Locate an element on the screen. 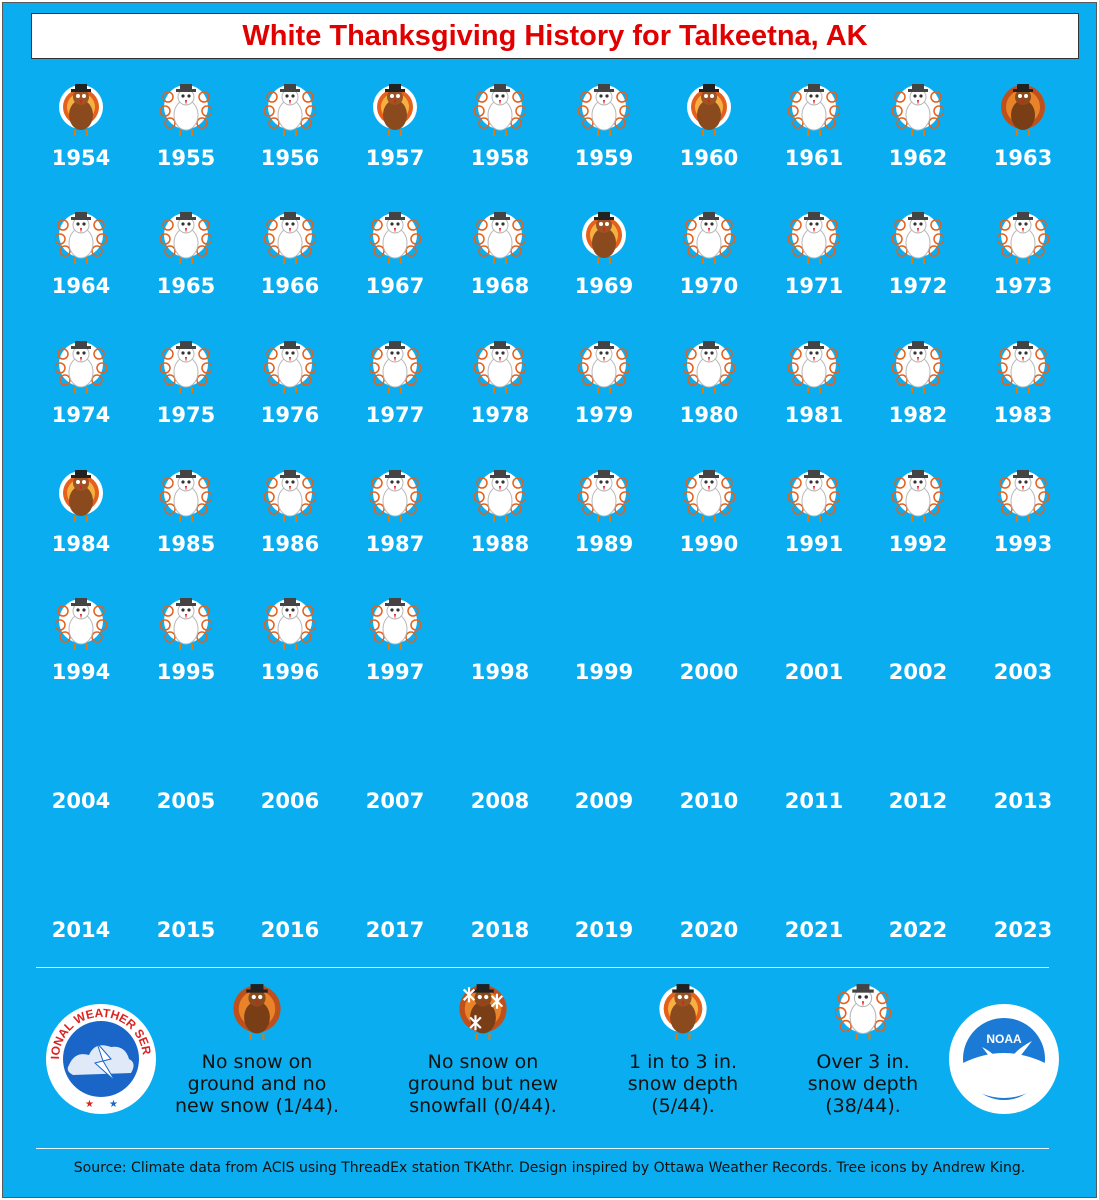  year-label: 1994 is located at coordinates (81, 672).